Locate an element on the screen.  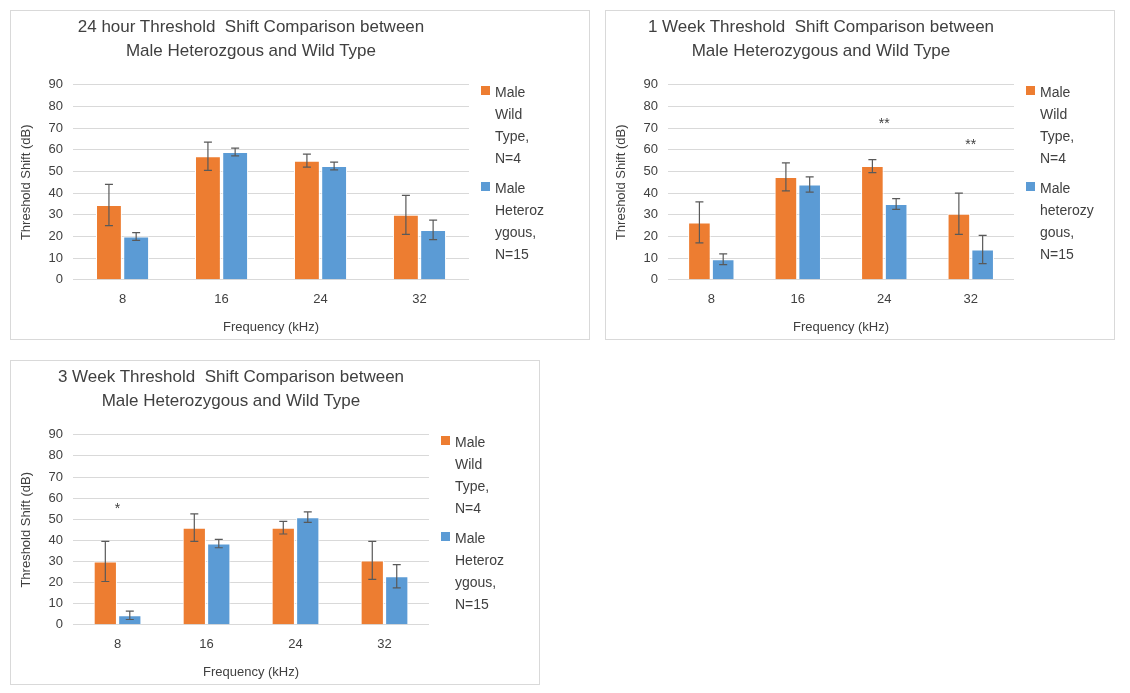
annotation: * is located at coordinates (117, 507).